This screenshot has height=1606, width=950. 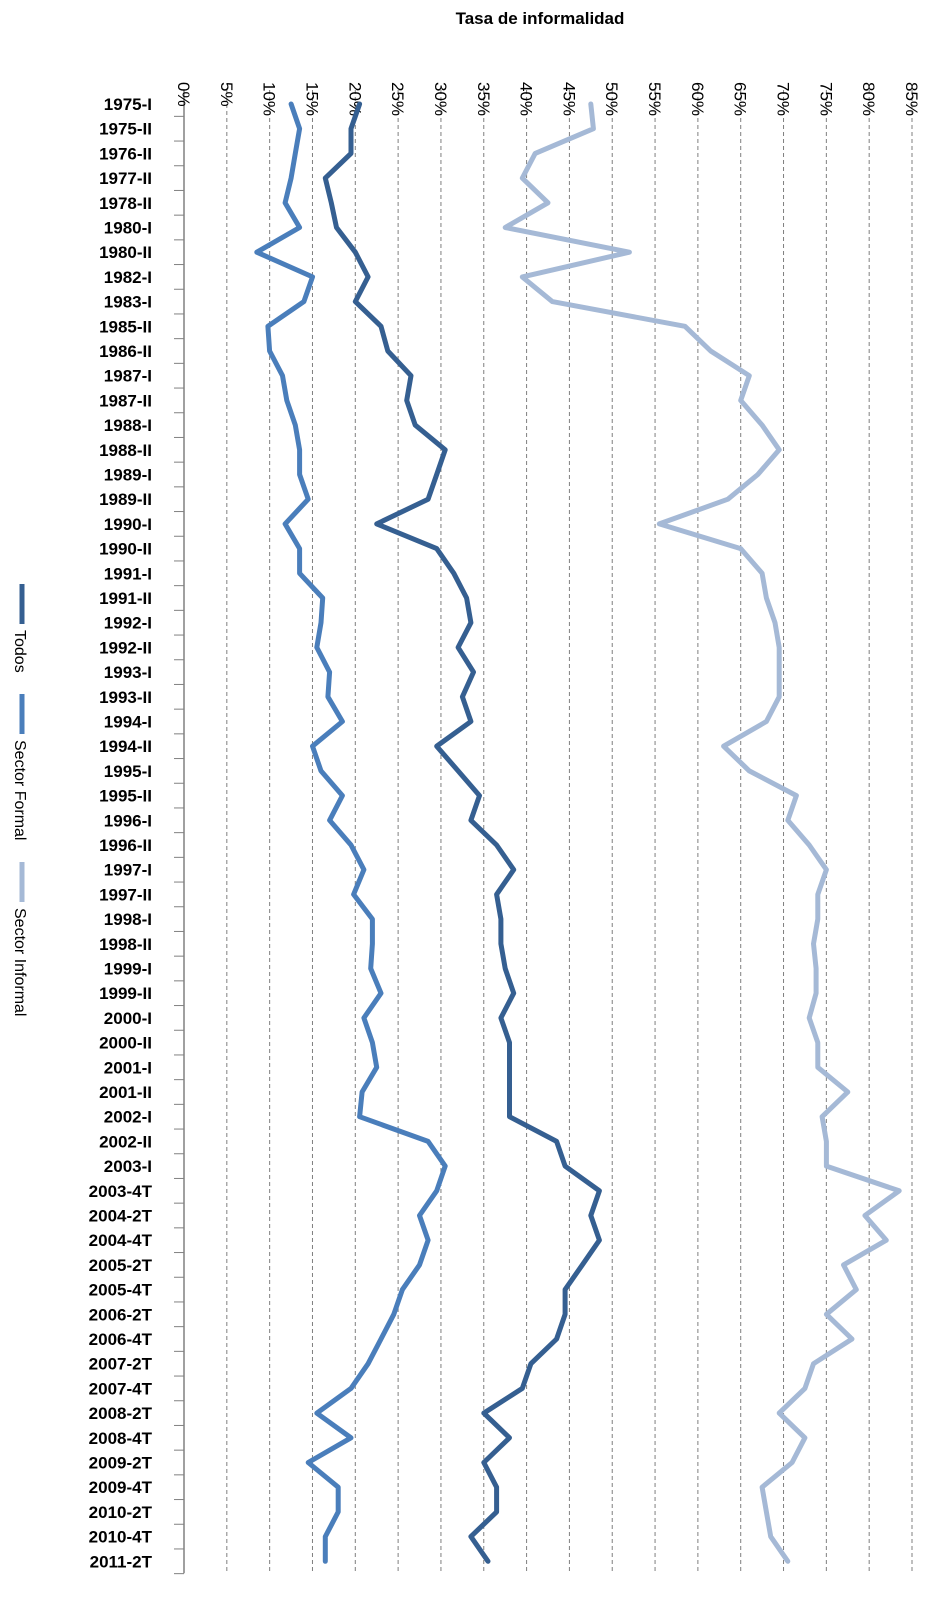 I want to click on y-tick-label: 1975-II, so click(x=125, y=129).